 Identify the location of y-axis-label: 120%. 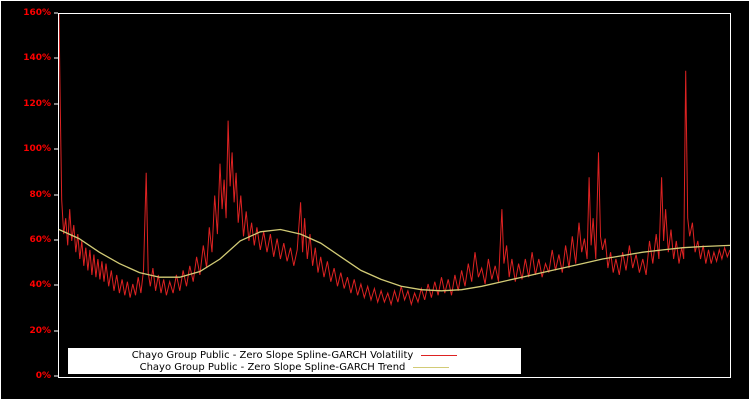
(37, 103).